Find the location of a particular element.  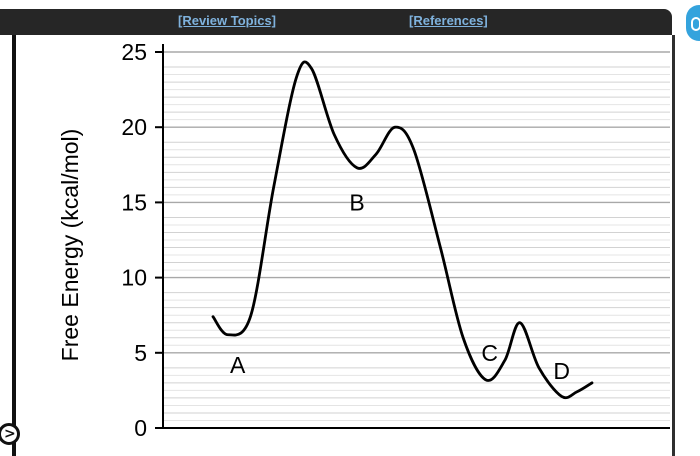

left-border is located at coordinates (8, 245).